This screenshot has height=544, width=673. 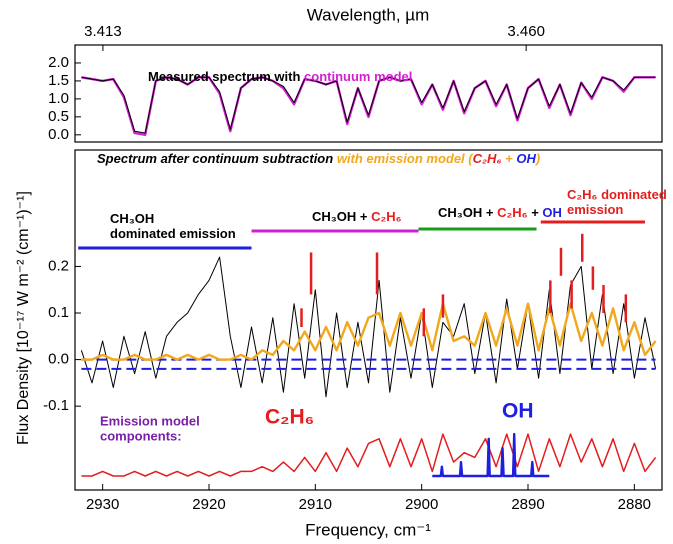 I want to click on x-tick-label: 2920, so click(x=208, y=504).